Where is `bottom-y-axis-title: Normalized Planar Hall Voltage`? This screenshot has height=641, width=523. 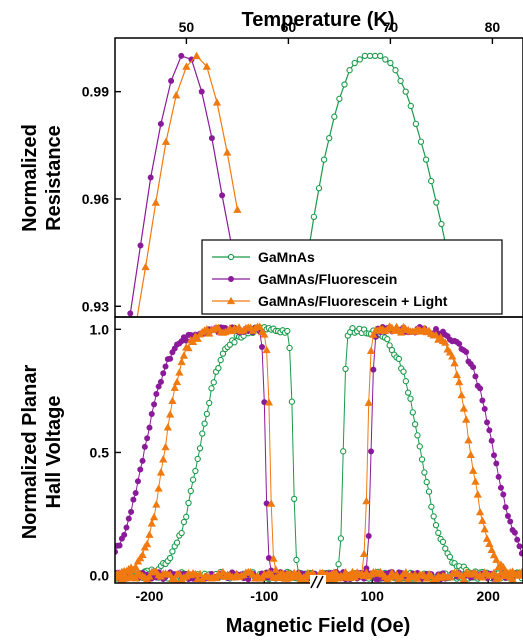
bottom-y-axis-title: Normalized Planar Hall Voltage is located at coordinates (42, 452).